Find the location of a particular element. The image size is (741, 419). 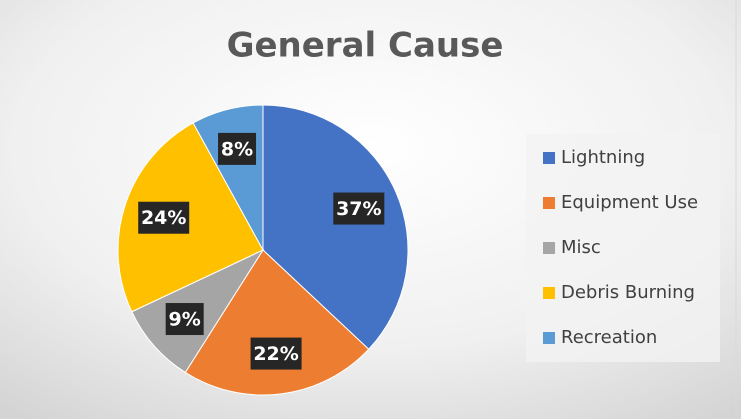

legend-label: Misc is located at coordinates (581, 247).